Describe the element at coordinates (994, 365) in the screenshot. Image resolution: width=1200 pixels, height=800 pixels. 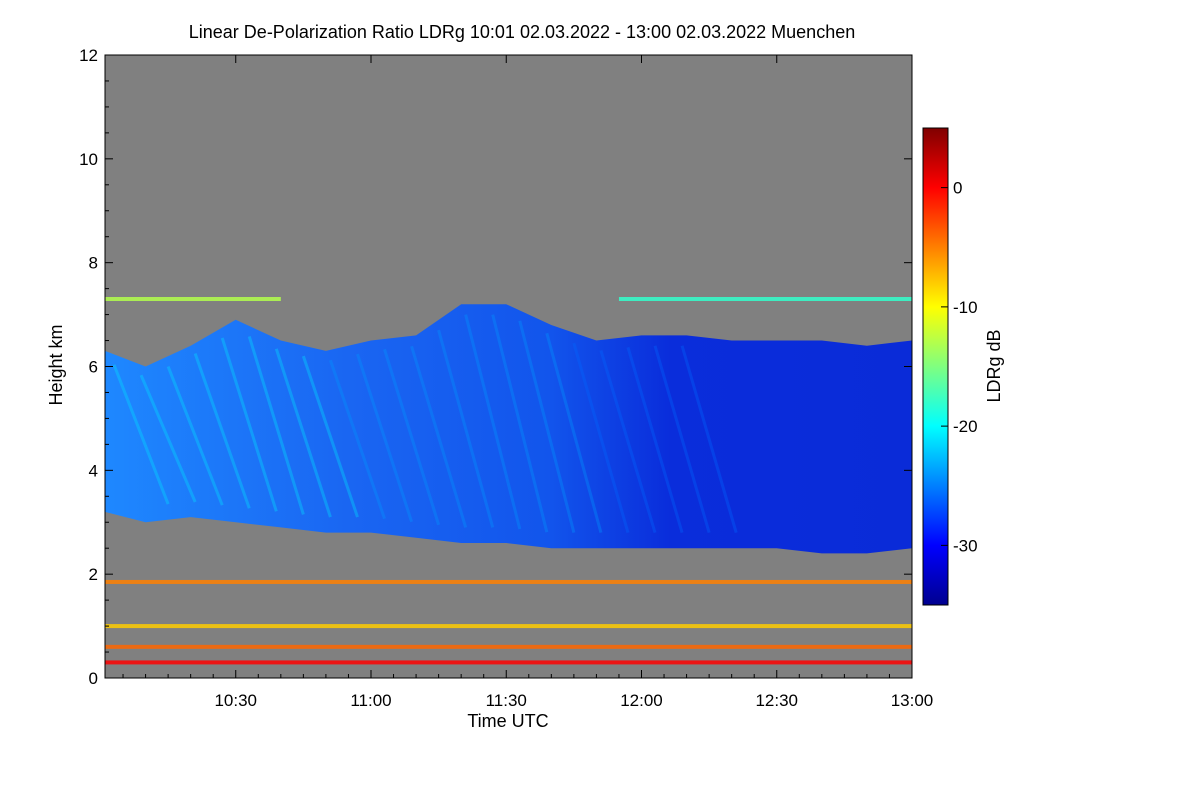
I see `colorbar-label: LDRg dB` at that location.